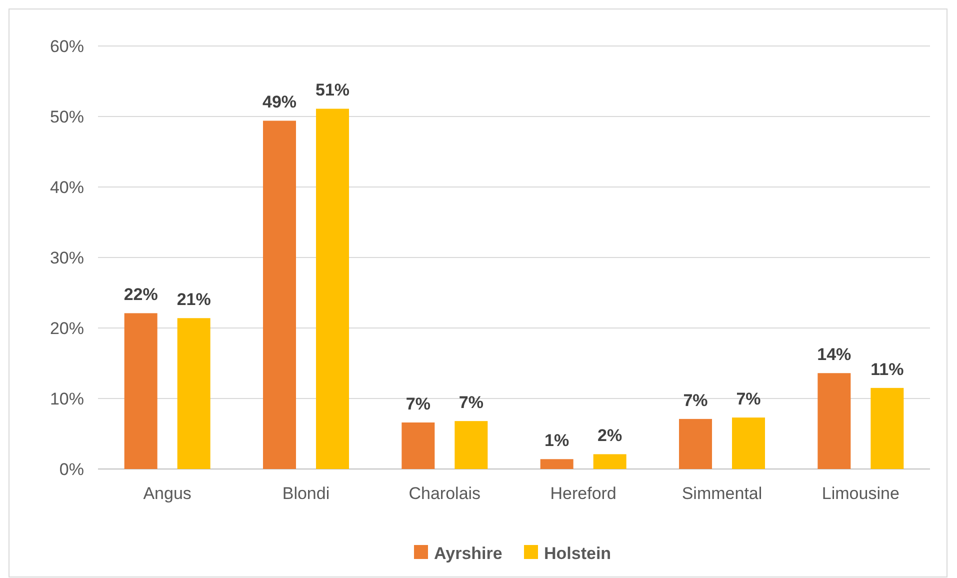 This screenshot has height=578, width=957. Describe the element at coordinates (834, 354) in the screenshot. I see `data-label: 14%` at that location.